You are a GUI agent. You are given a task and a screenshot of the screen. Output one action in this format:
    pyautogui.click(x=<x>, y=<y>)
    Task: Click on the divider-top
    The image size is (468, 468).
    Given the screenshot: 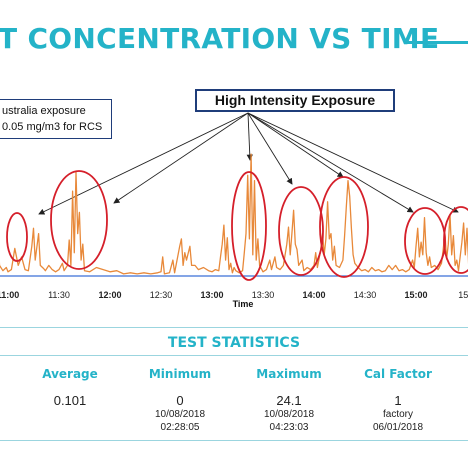 What is the action you would take?
    pyautogui.click(x=234, y=327)
    